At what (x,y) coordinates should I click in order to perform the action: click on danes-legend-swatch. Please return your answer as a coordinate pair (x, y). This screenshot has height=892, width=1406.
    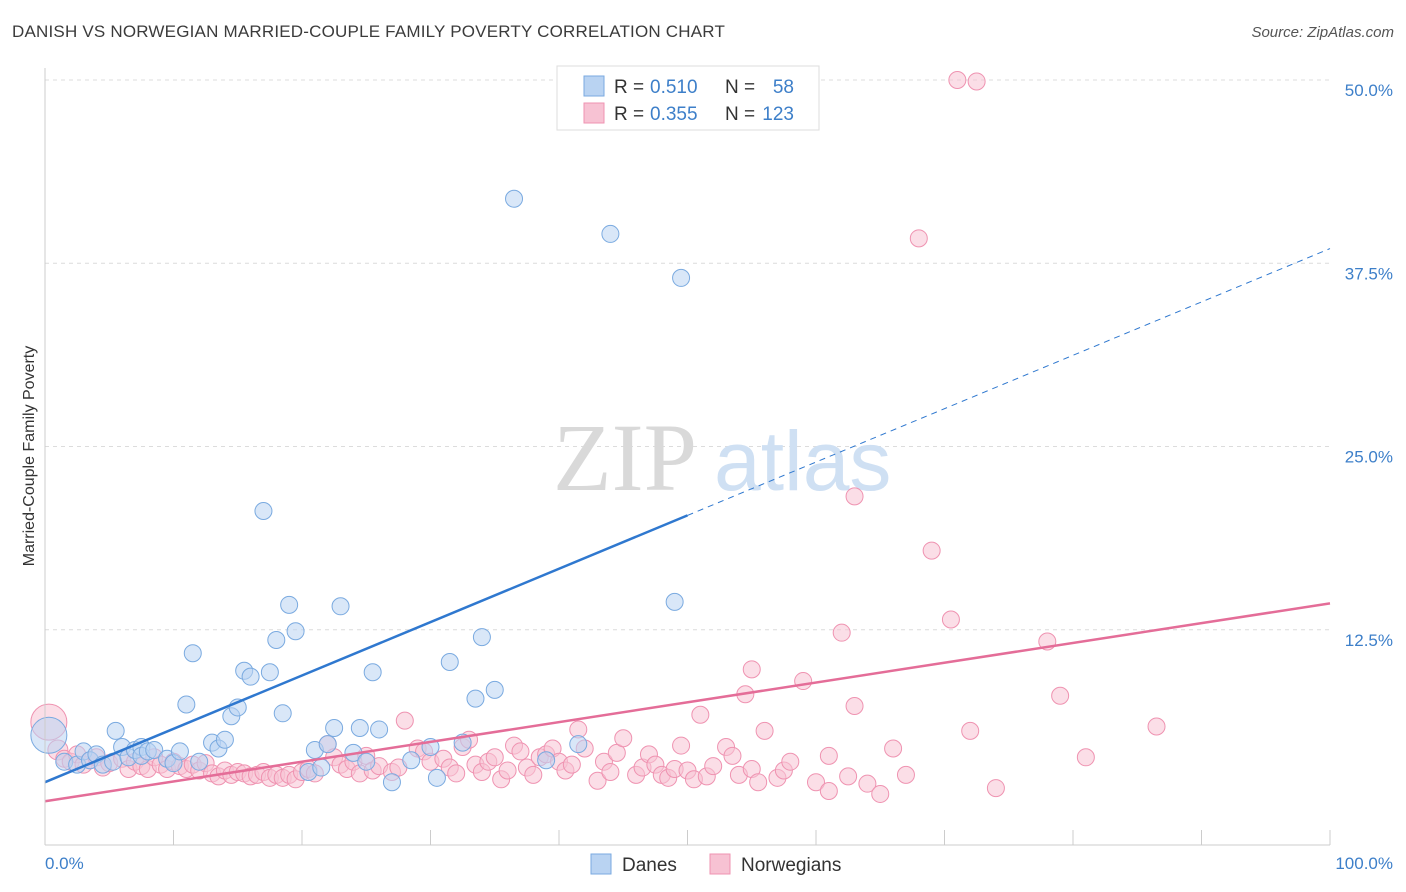
    Looking at the image, I should click on (594, 86).